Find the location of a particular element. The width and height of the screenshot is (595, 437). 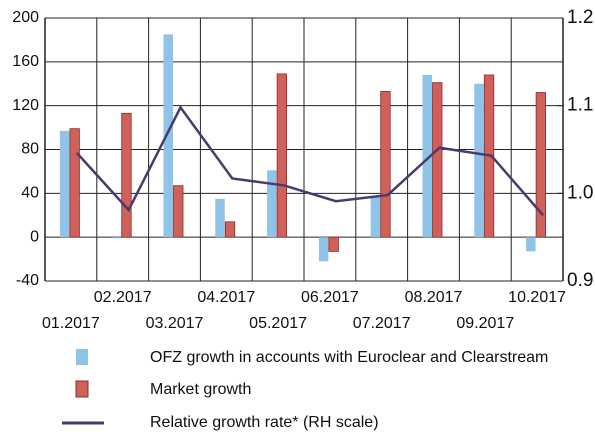

x-tick-label: 06.2017 is located at coordinates (330, 297).